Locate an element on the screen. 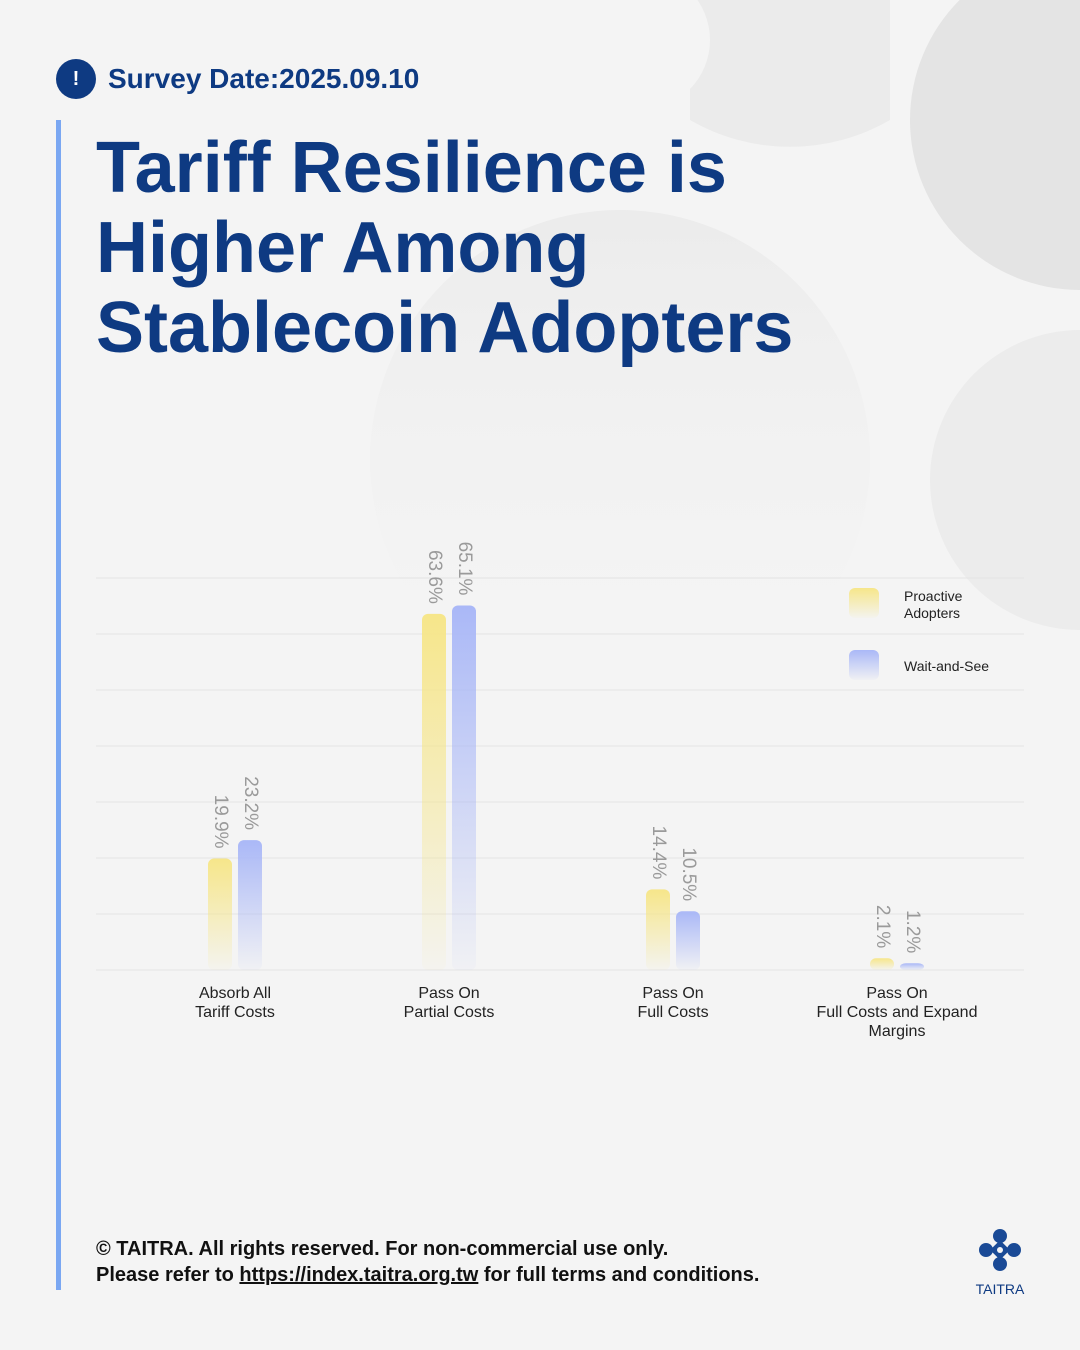 This screenshot has height=1350, width=1080. legend-label: Adopters is located at coordinates (932, 613).